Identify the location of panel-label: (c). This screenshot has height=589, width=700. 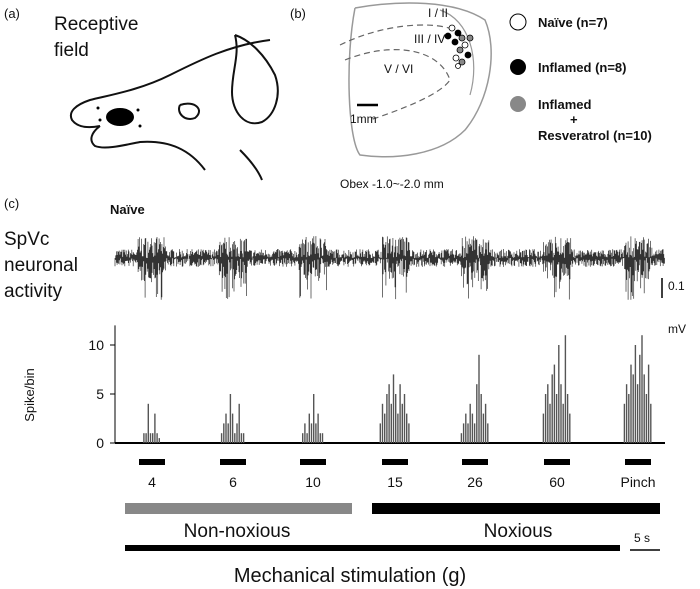
(11, 203).